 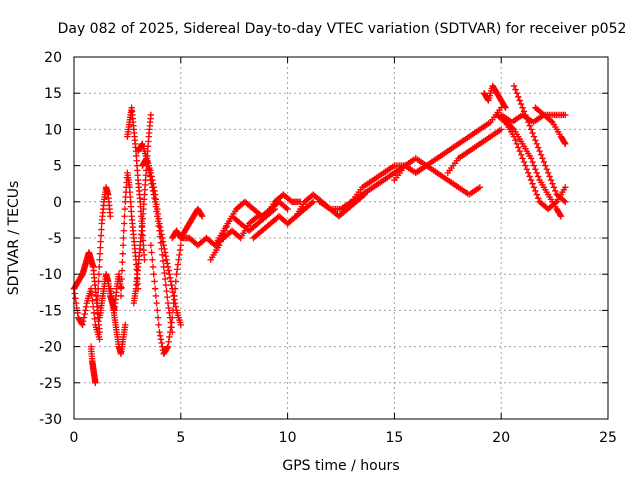 I want to click on series-arc-l, so click(x=165, y=300).